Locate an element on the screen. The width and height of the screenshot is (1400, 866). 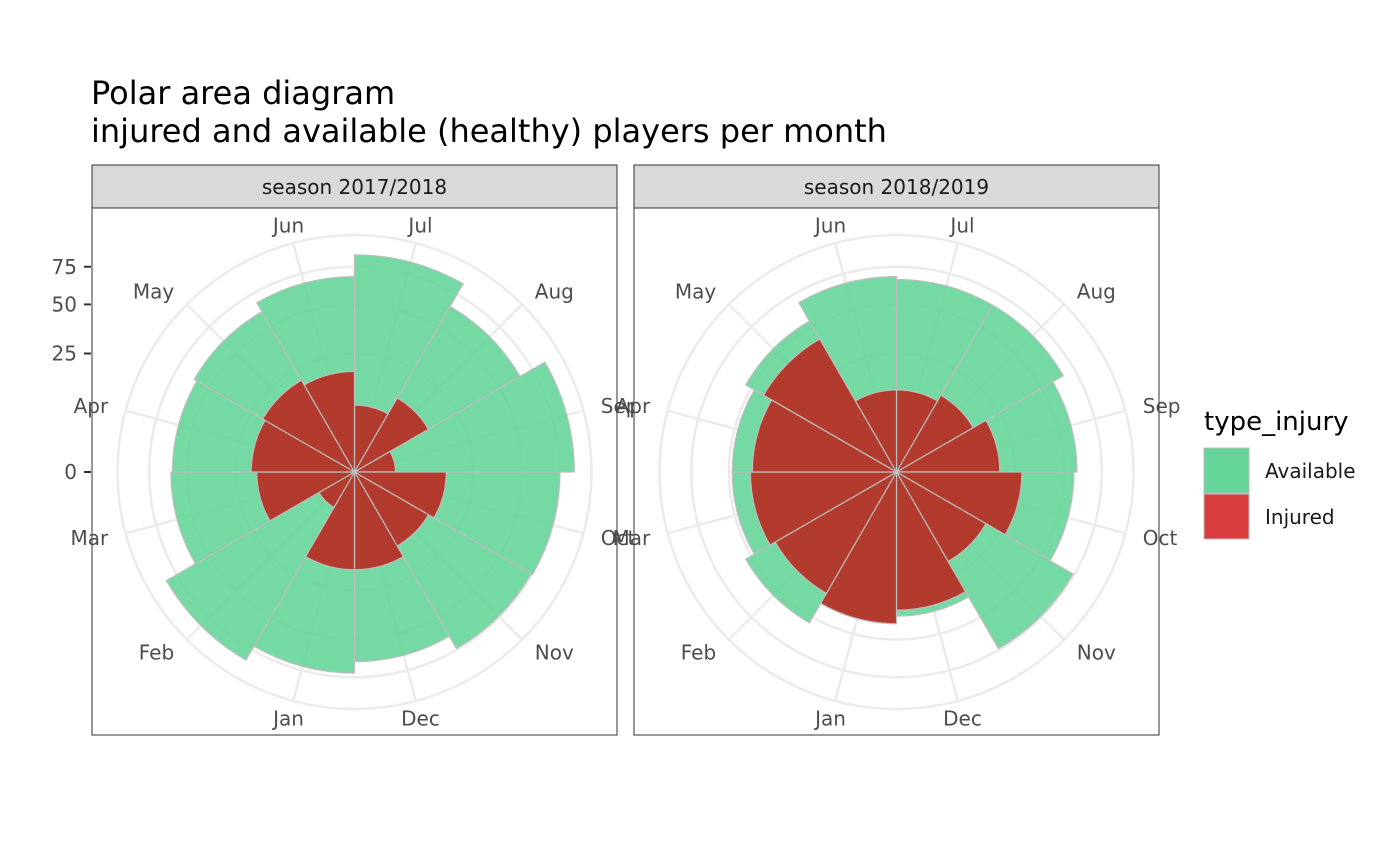
legend-key-injured is located at coordinates (1226, 516).